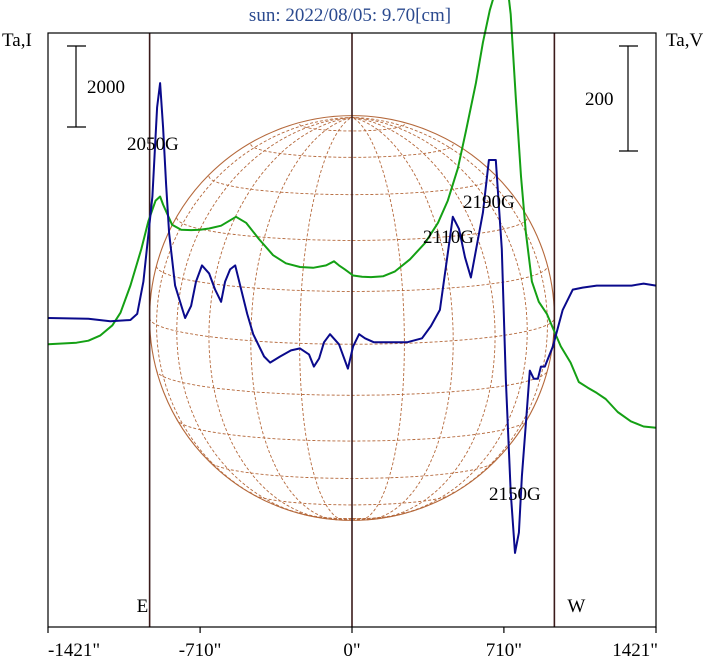  Describe the element at coordinates (515, 494) in the screenshot. I see `annotation-2150g: 2150G` at that location.